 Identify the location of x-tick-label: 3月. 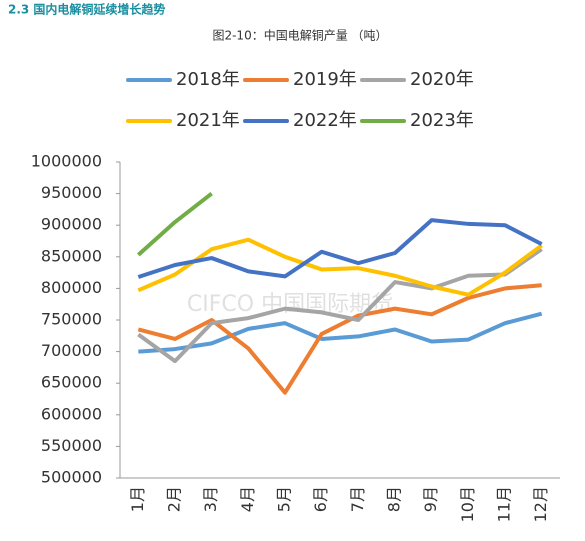
(210, 499).